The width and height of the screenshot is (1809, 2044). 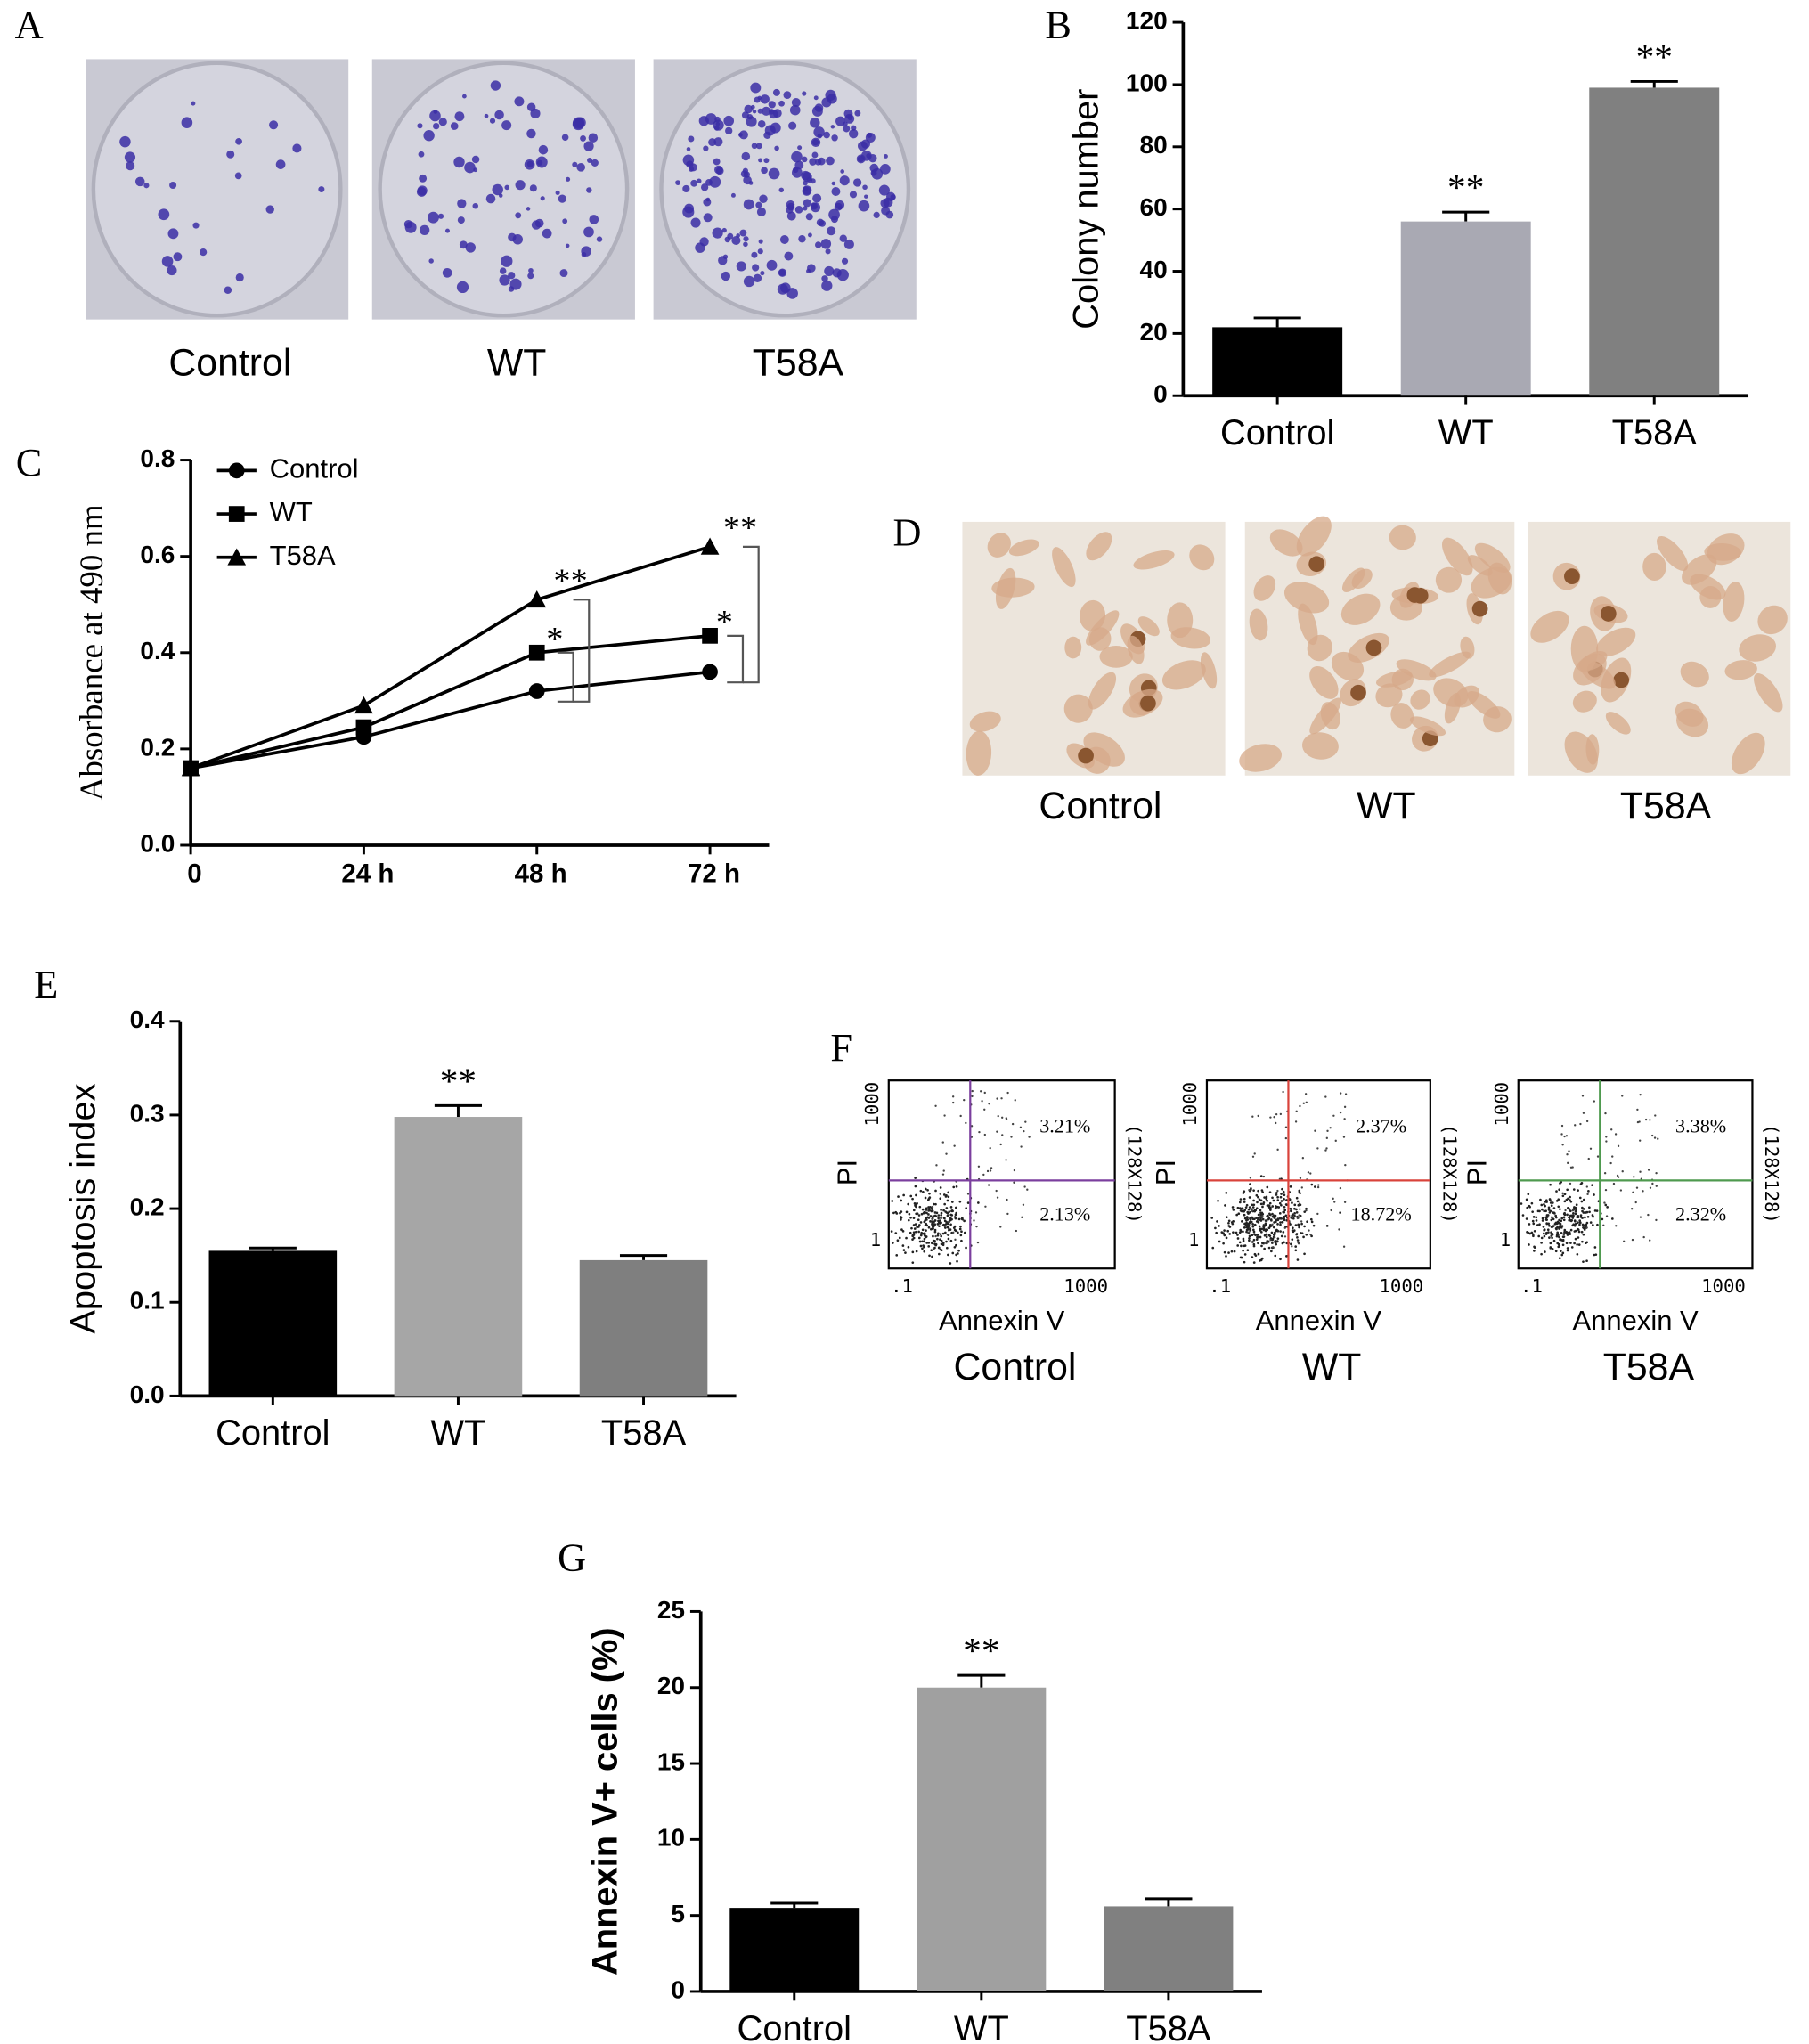 What do you see at coordinates (1194, 1240) in the screenshot?
I see `tick-label: 1` at bounding box center [1194, 1240].